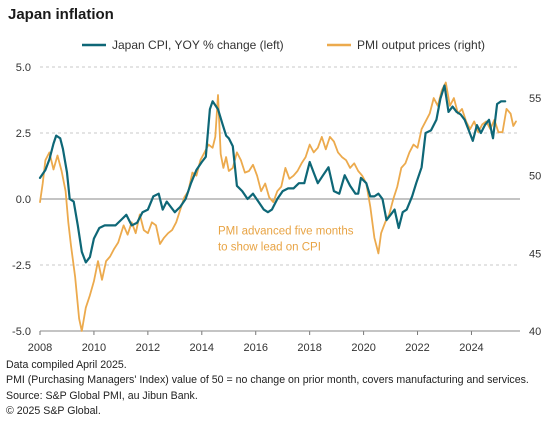 Image resolution: width=559 pixels, height=441 pixels. What do you see at coordinates (102, 395) in the screenshot?
I see `note-source: Source: S&P Global PMI, au Jibun Bank.` at bounding box center [102, 395].